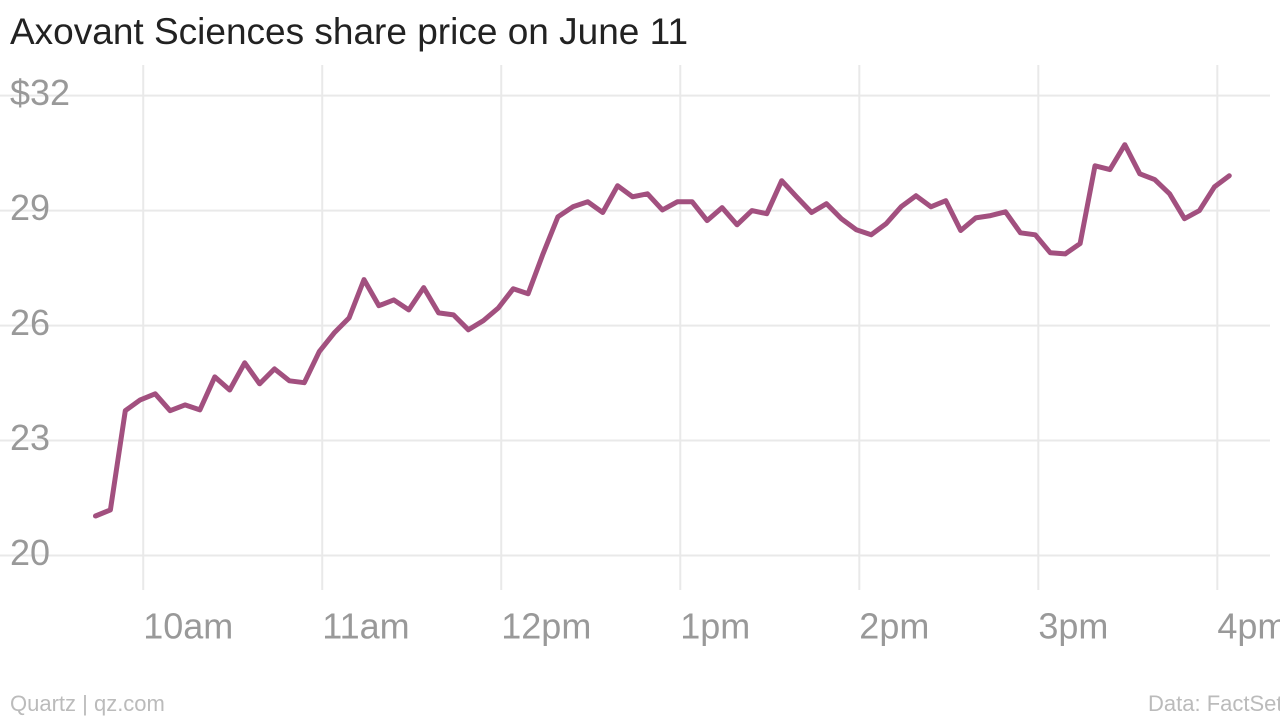 The height and width of the screenshot is (720, 1280). Describe the element at coordinates (1248, 626) in the screenshot. I see `x-tick-label: 4pm` at that location.